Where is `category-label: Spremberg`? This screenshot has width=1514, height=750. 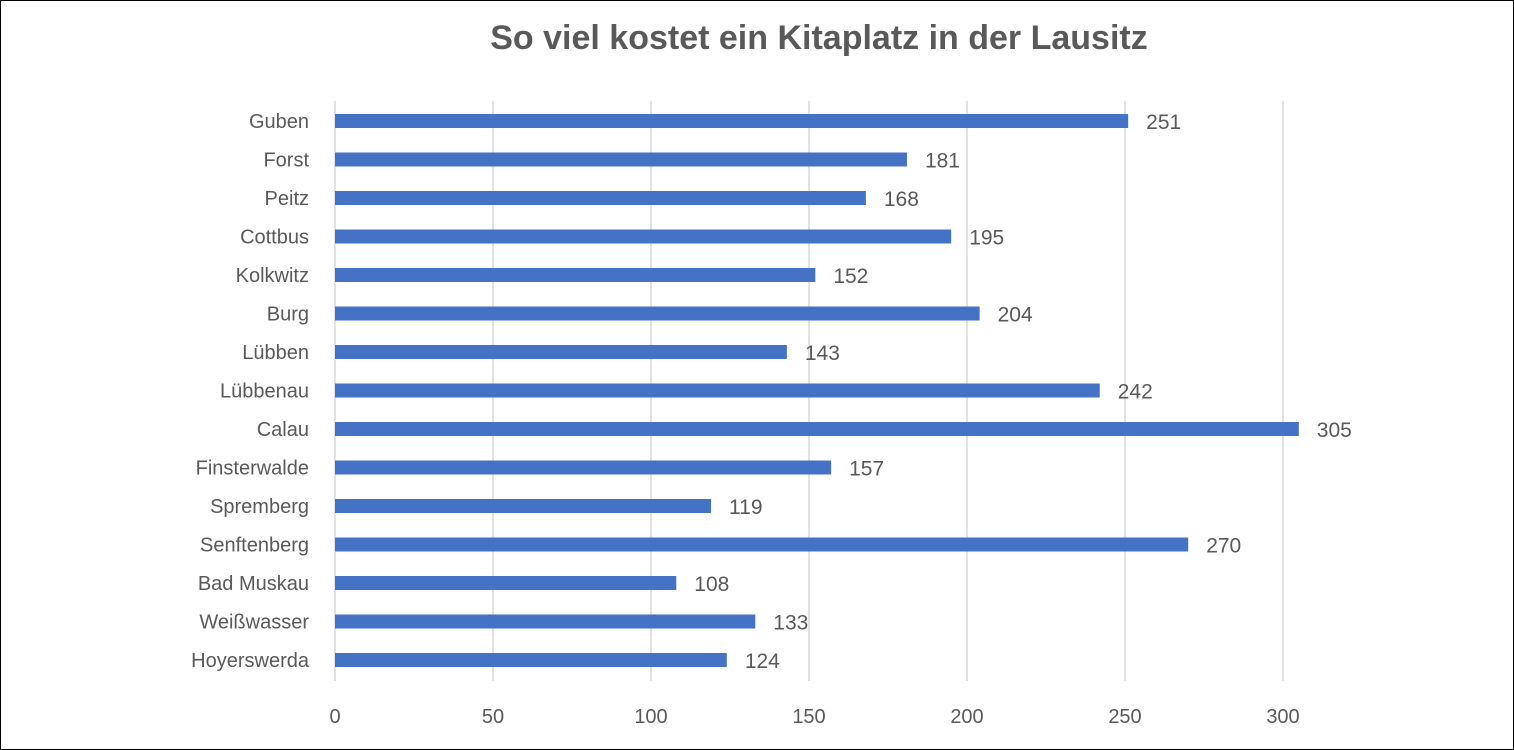 category-label: Spremberg is located at coordinates (259, 507).